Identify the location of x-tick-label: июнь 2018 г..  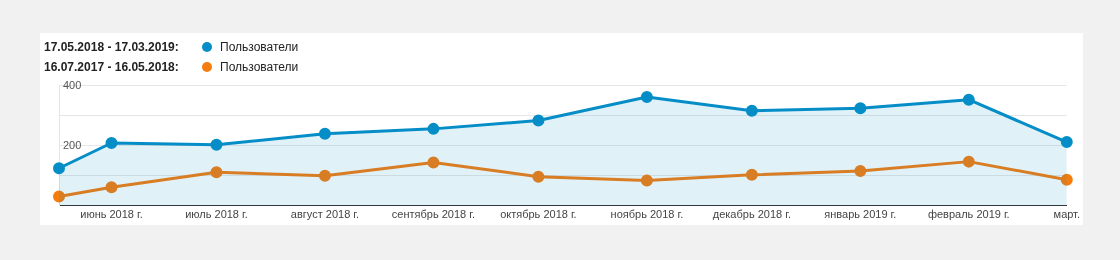
(111, 214).